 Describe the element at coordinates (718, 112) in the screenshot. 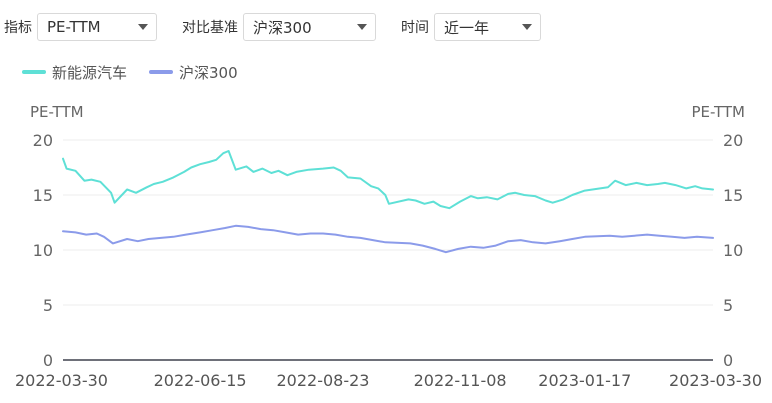

I see `y-axis-title-right: PE-TTM` at that location.